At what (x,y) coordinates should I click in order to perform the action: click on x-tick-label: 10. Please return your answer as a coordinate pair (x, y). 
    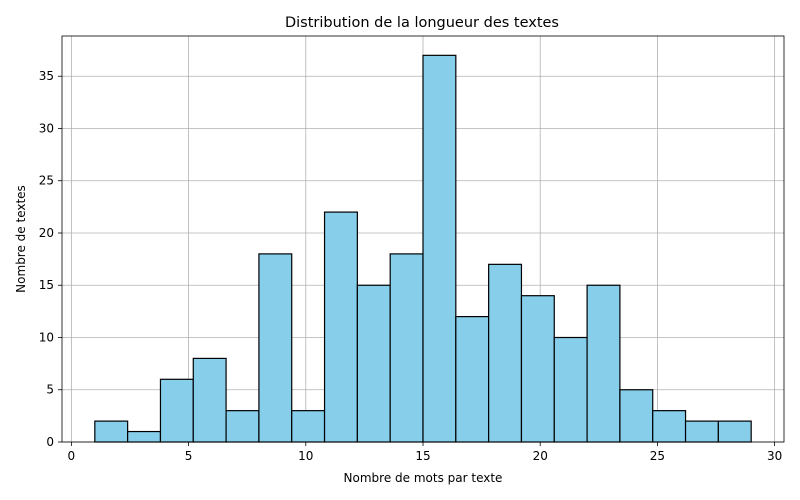
    Looking at the image, I should click on (305, 456).